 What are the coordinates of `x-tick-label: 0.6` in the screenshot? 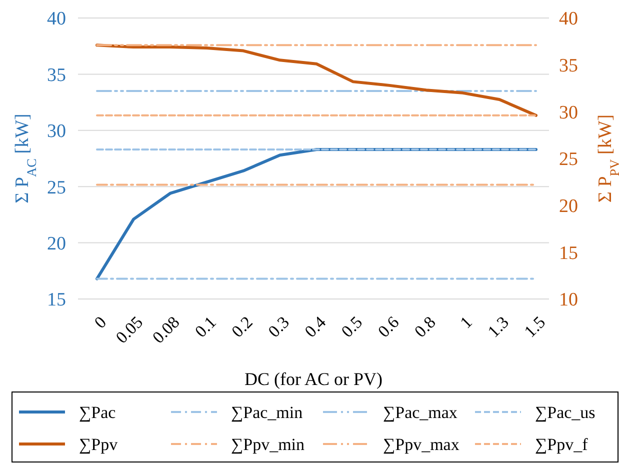 It's located at (388, 327).